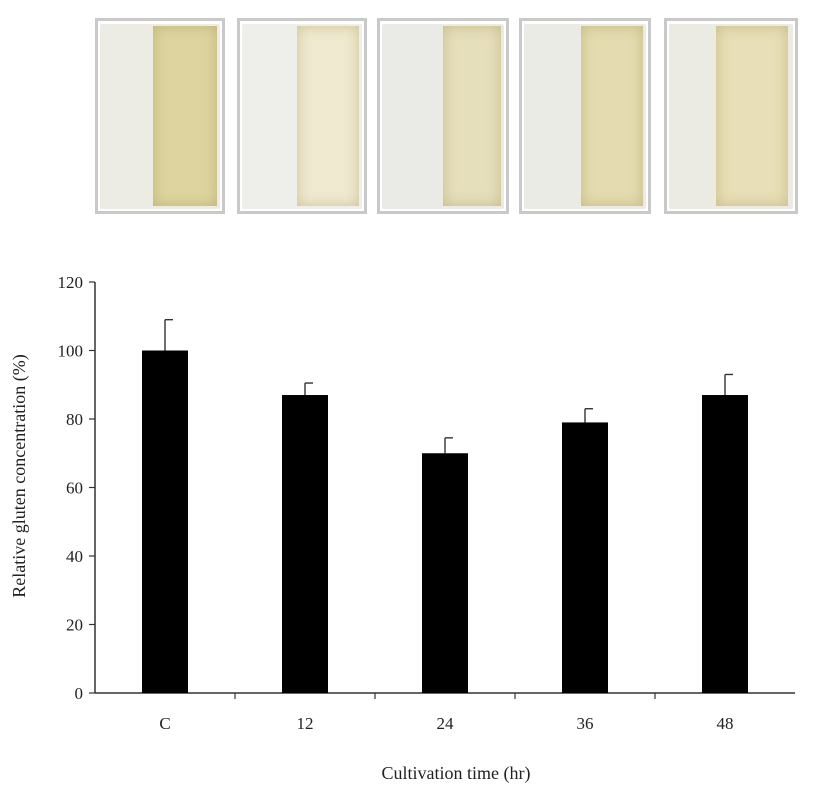 The width and height of the screenshot is (827, 799). I want to click on x-tick-label: 36, so click(585, 723).